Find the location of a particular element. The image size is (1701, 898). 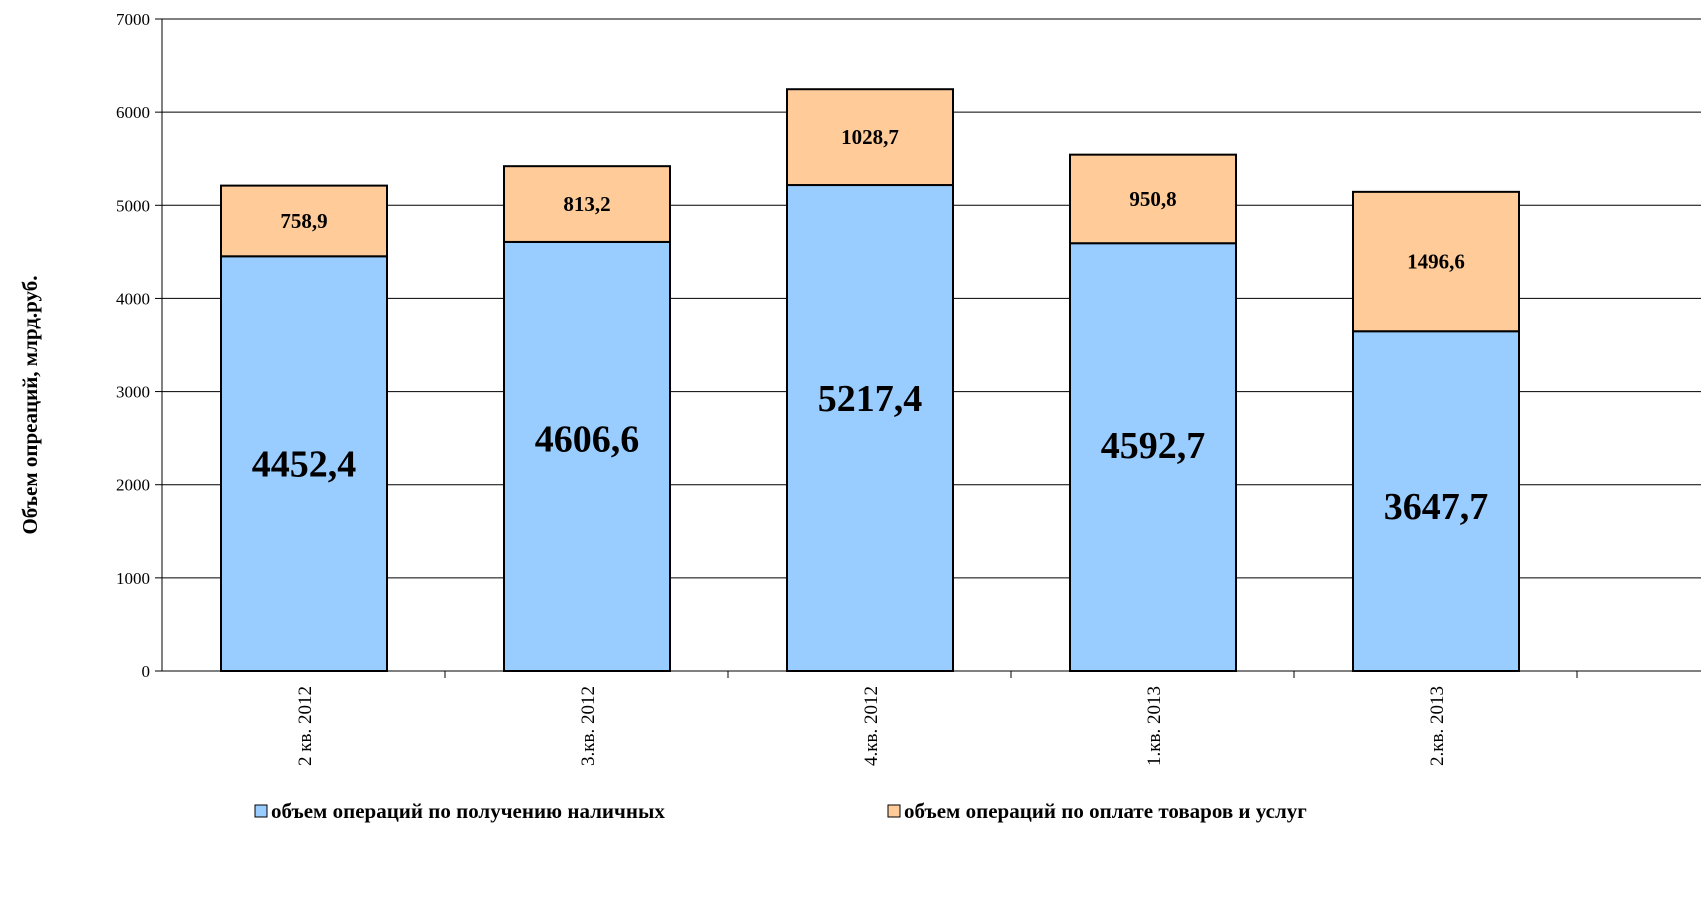

x-category-label: 2 кв. 2012 is located at coordinates (305, 726).